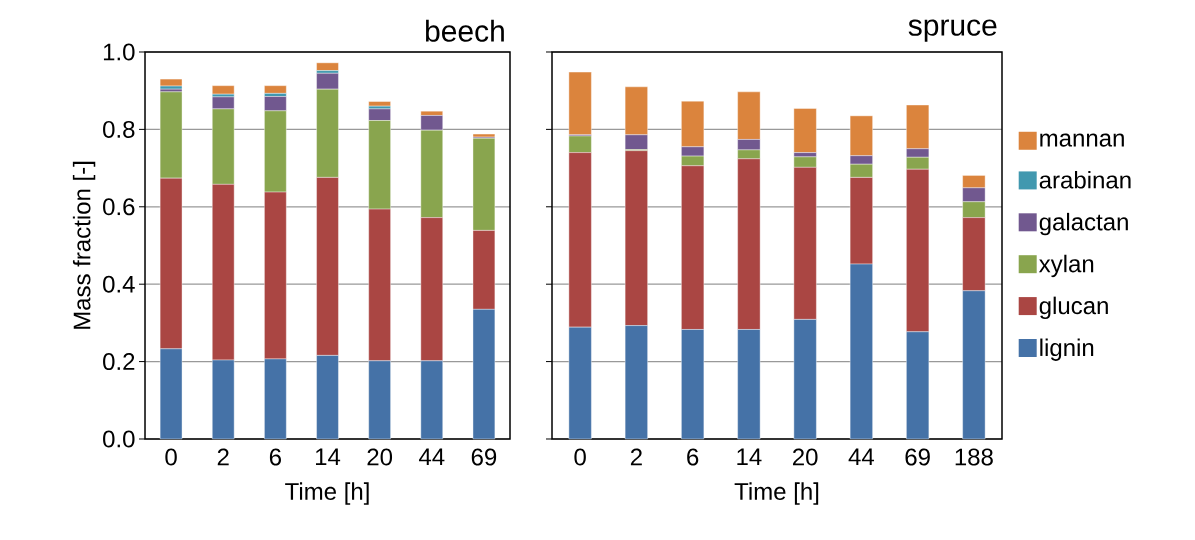  Describe the element at coordinates (119, 129) in the screenshot. I see `y-tick-label: 0.8` at that location.